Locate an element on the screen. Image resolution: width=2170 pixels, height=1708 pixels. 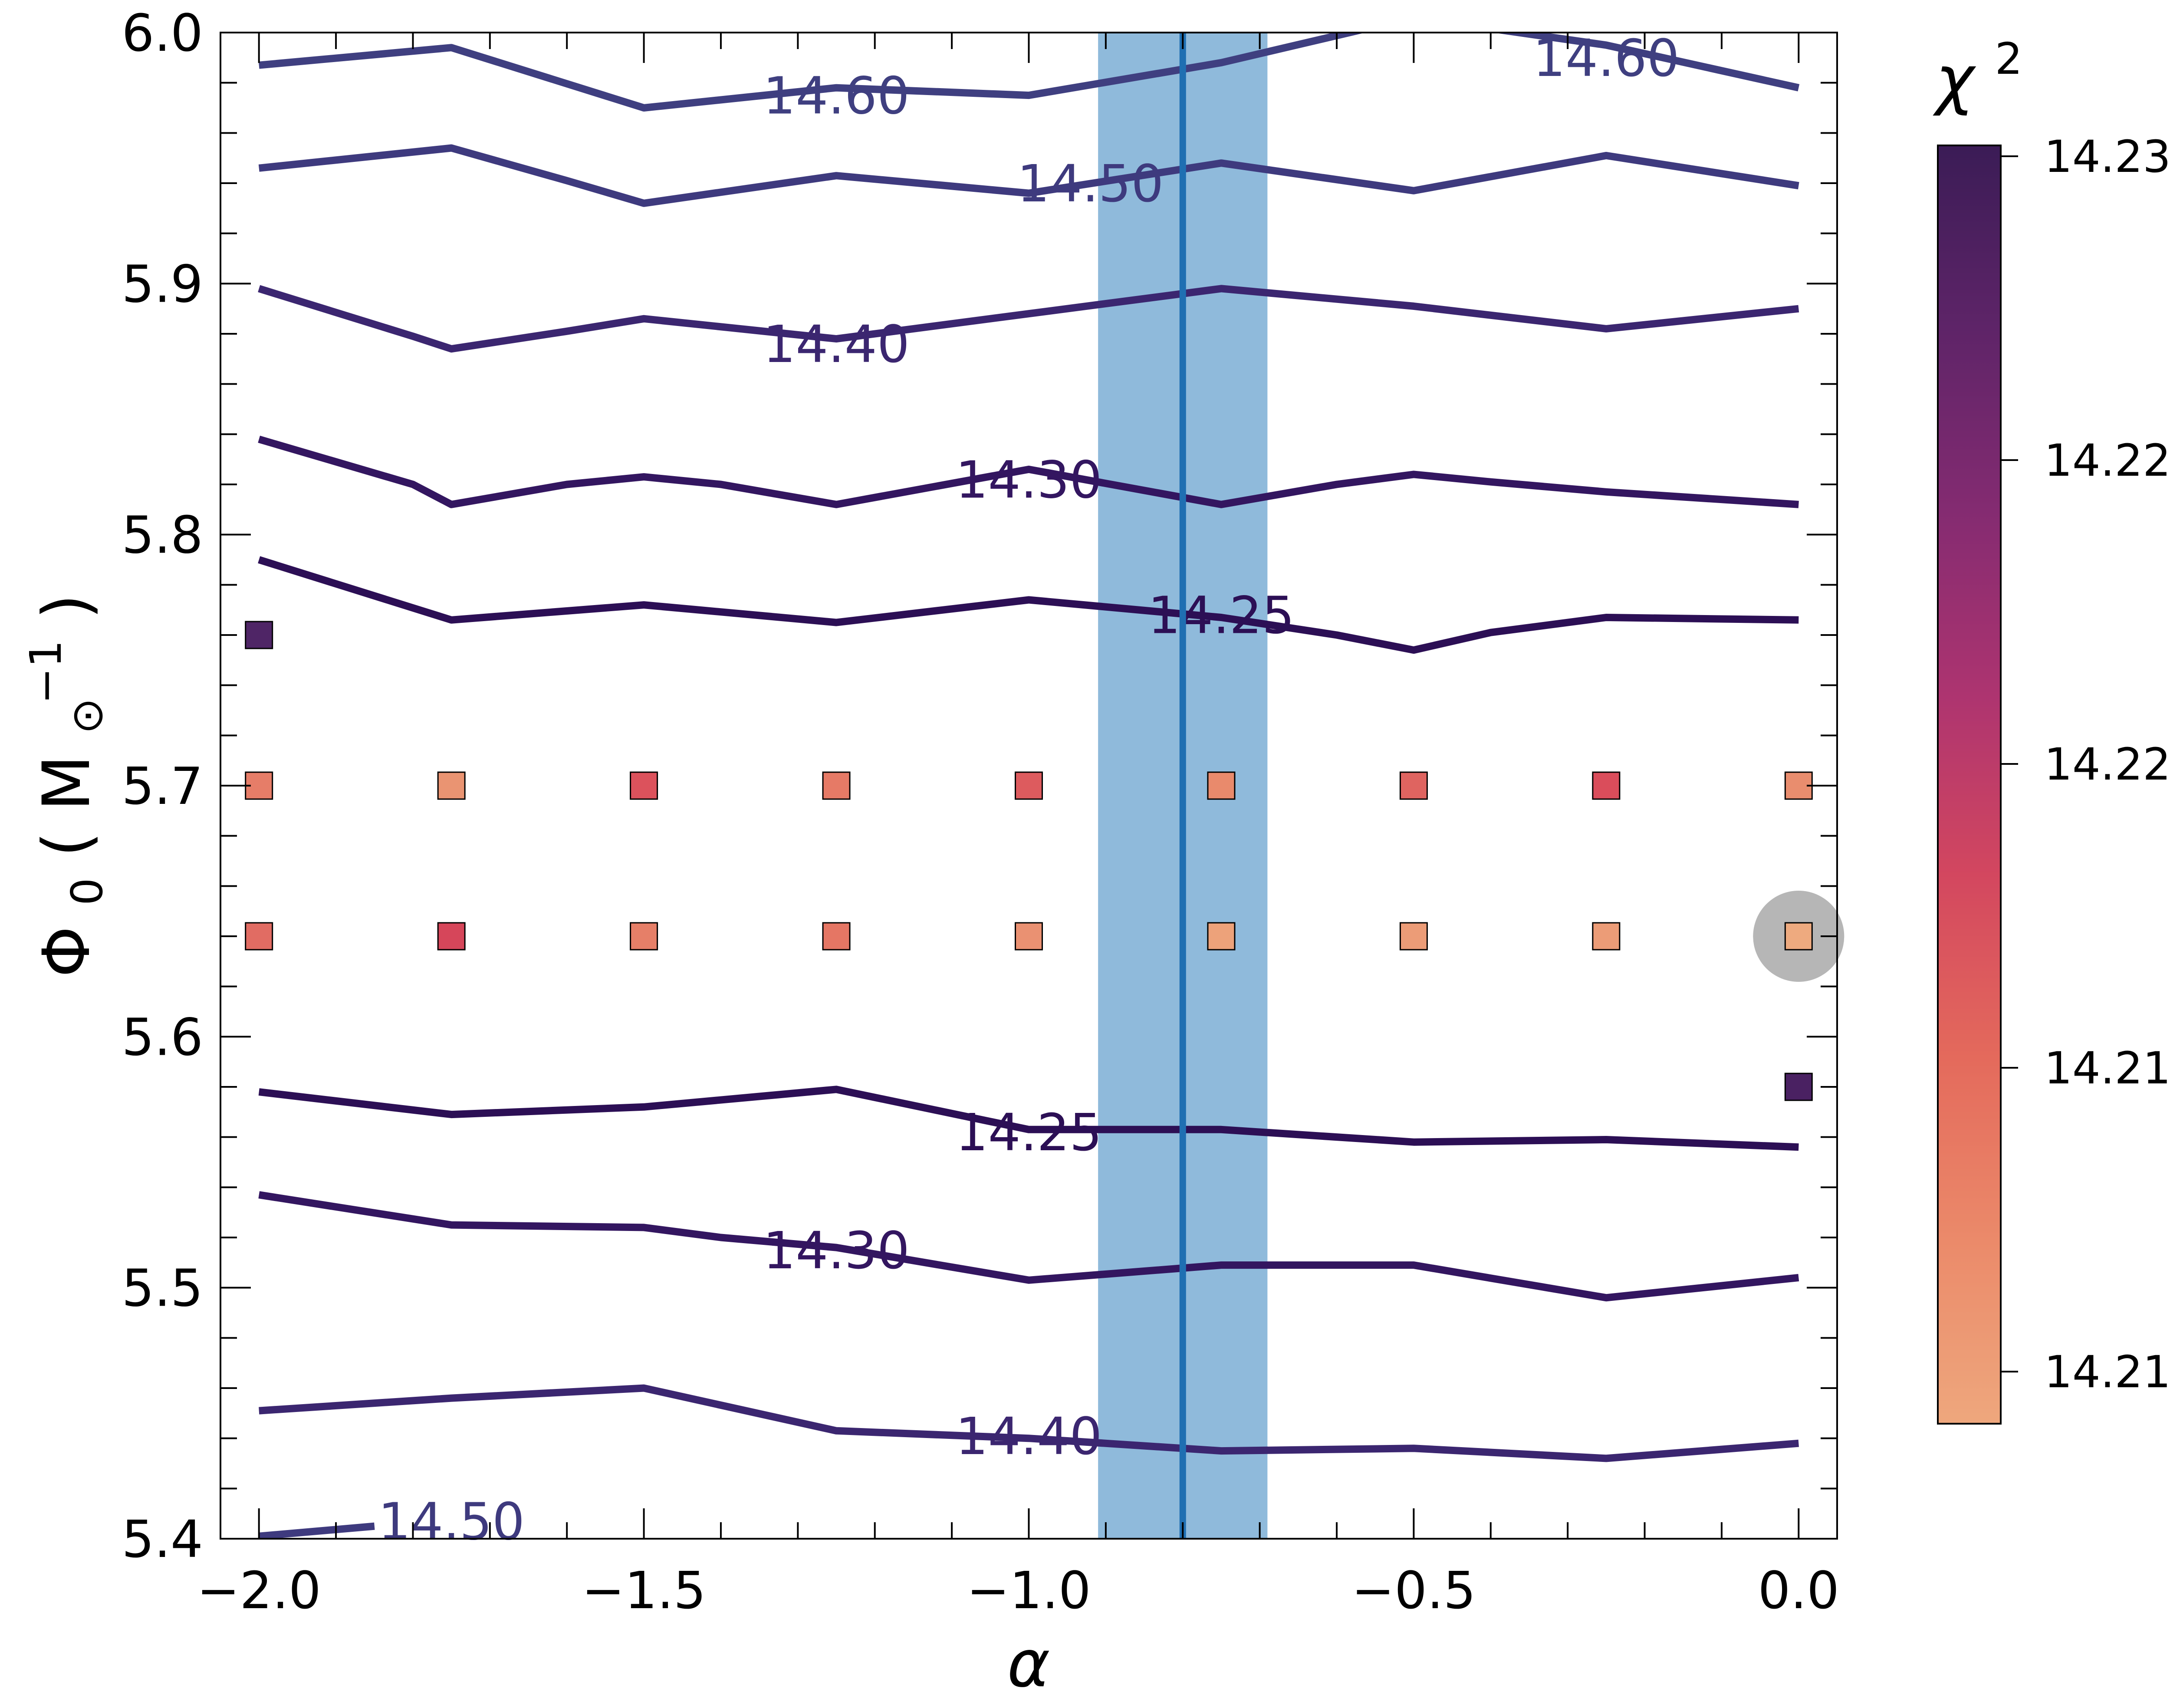
y-tick-label: 5.6 is located at coordinates (162, 1037).